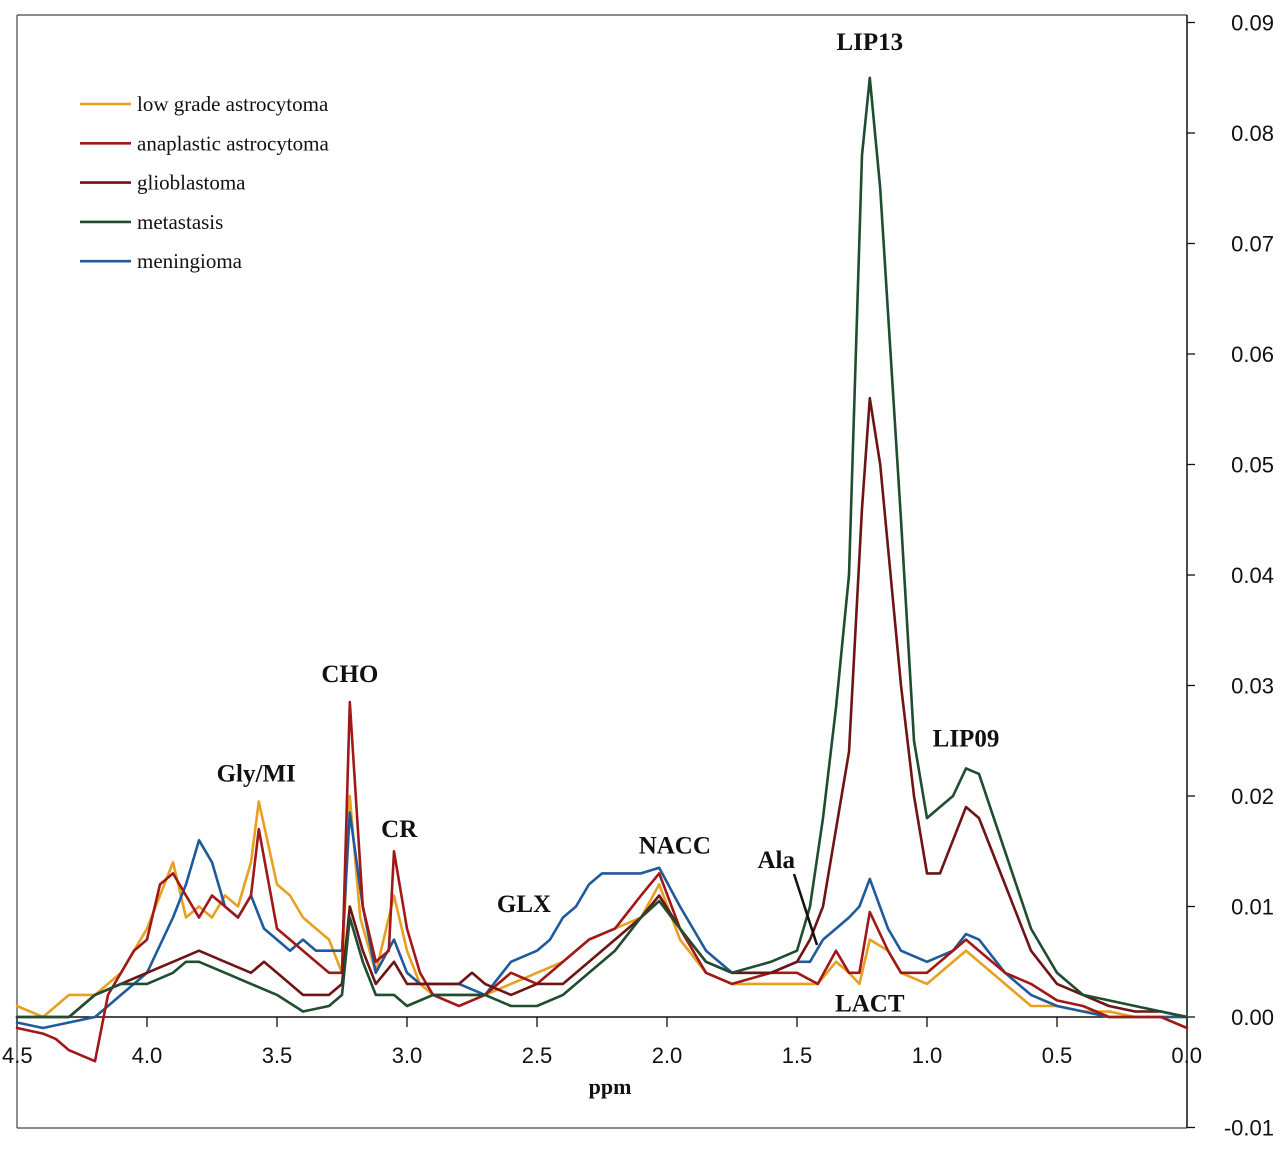 The height and width of the screenshot is (1150, 1280). Describe the element at coordinates (191, 183) in the screenshot. I see `legend-label-glioblastoma: glioblastoma` at that location.